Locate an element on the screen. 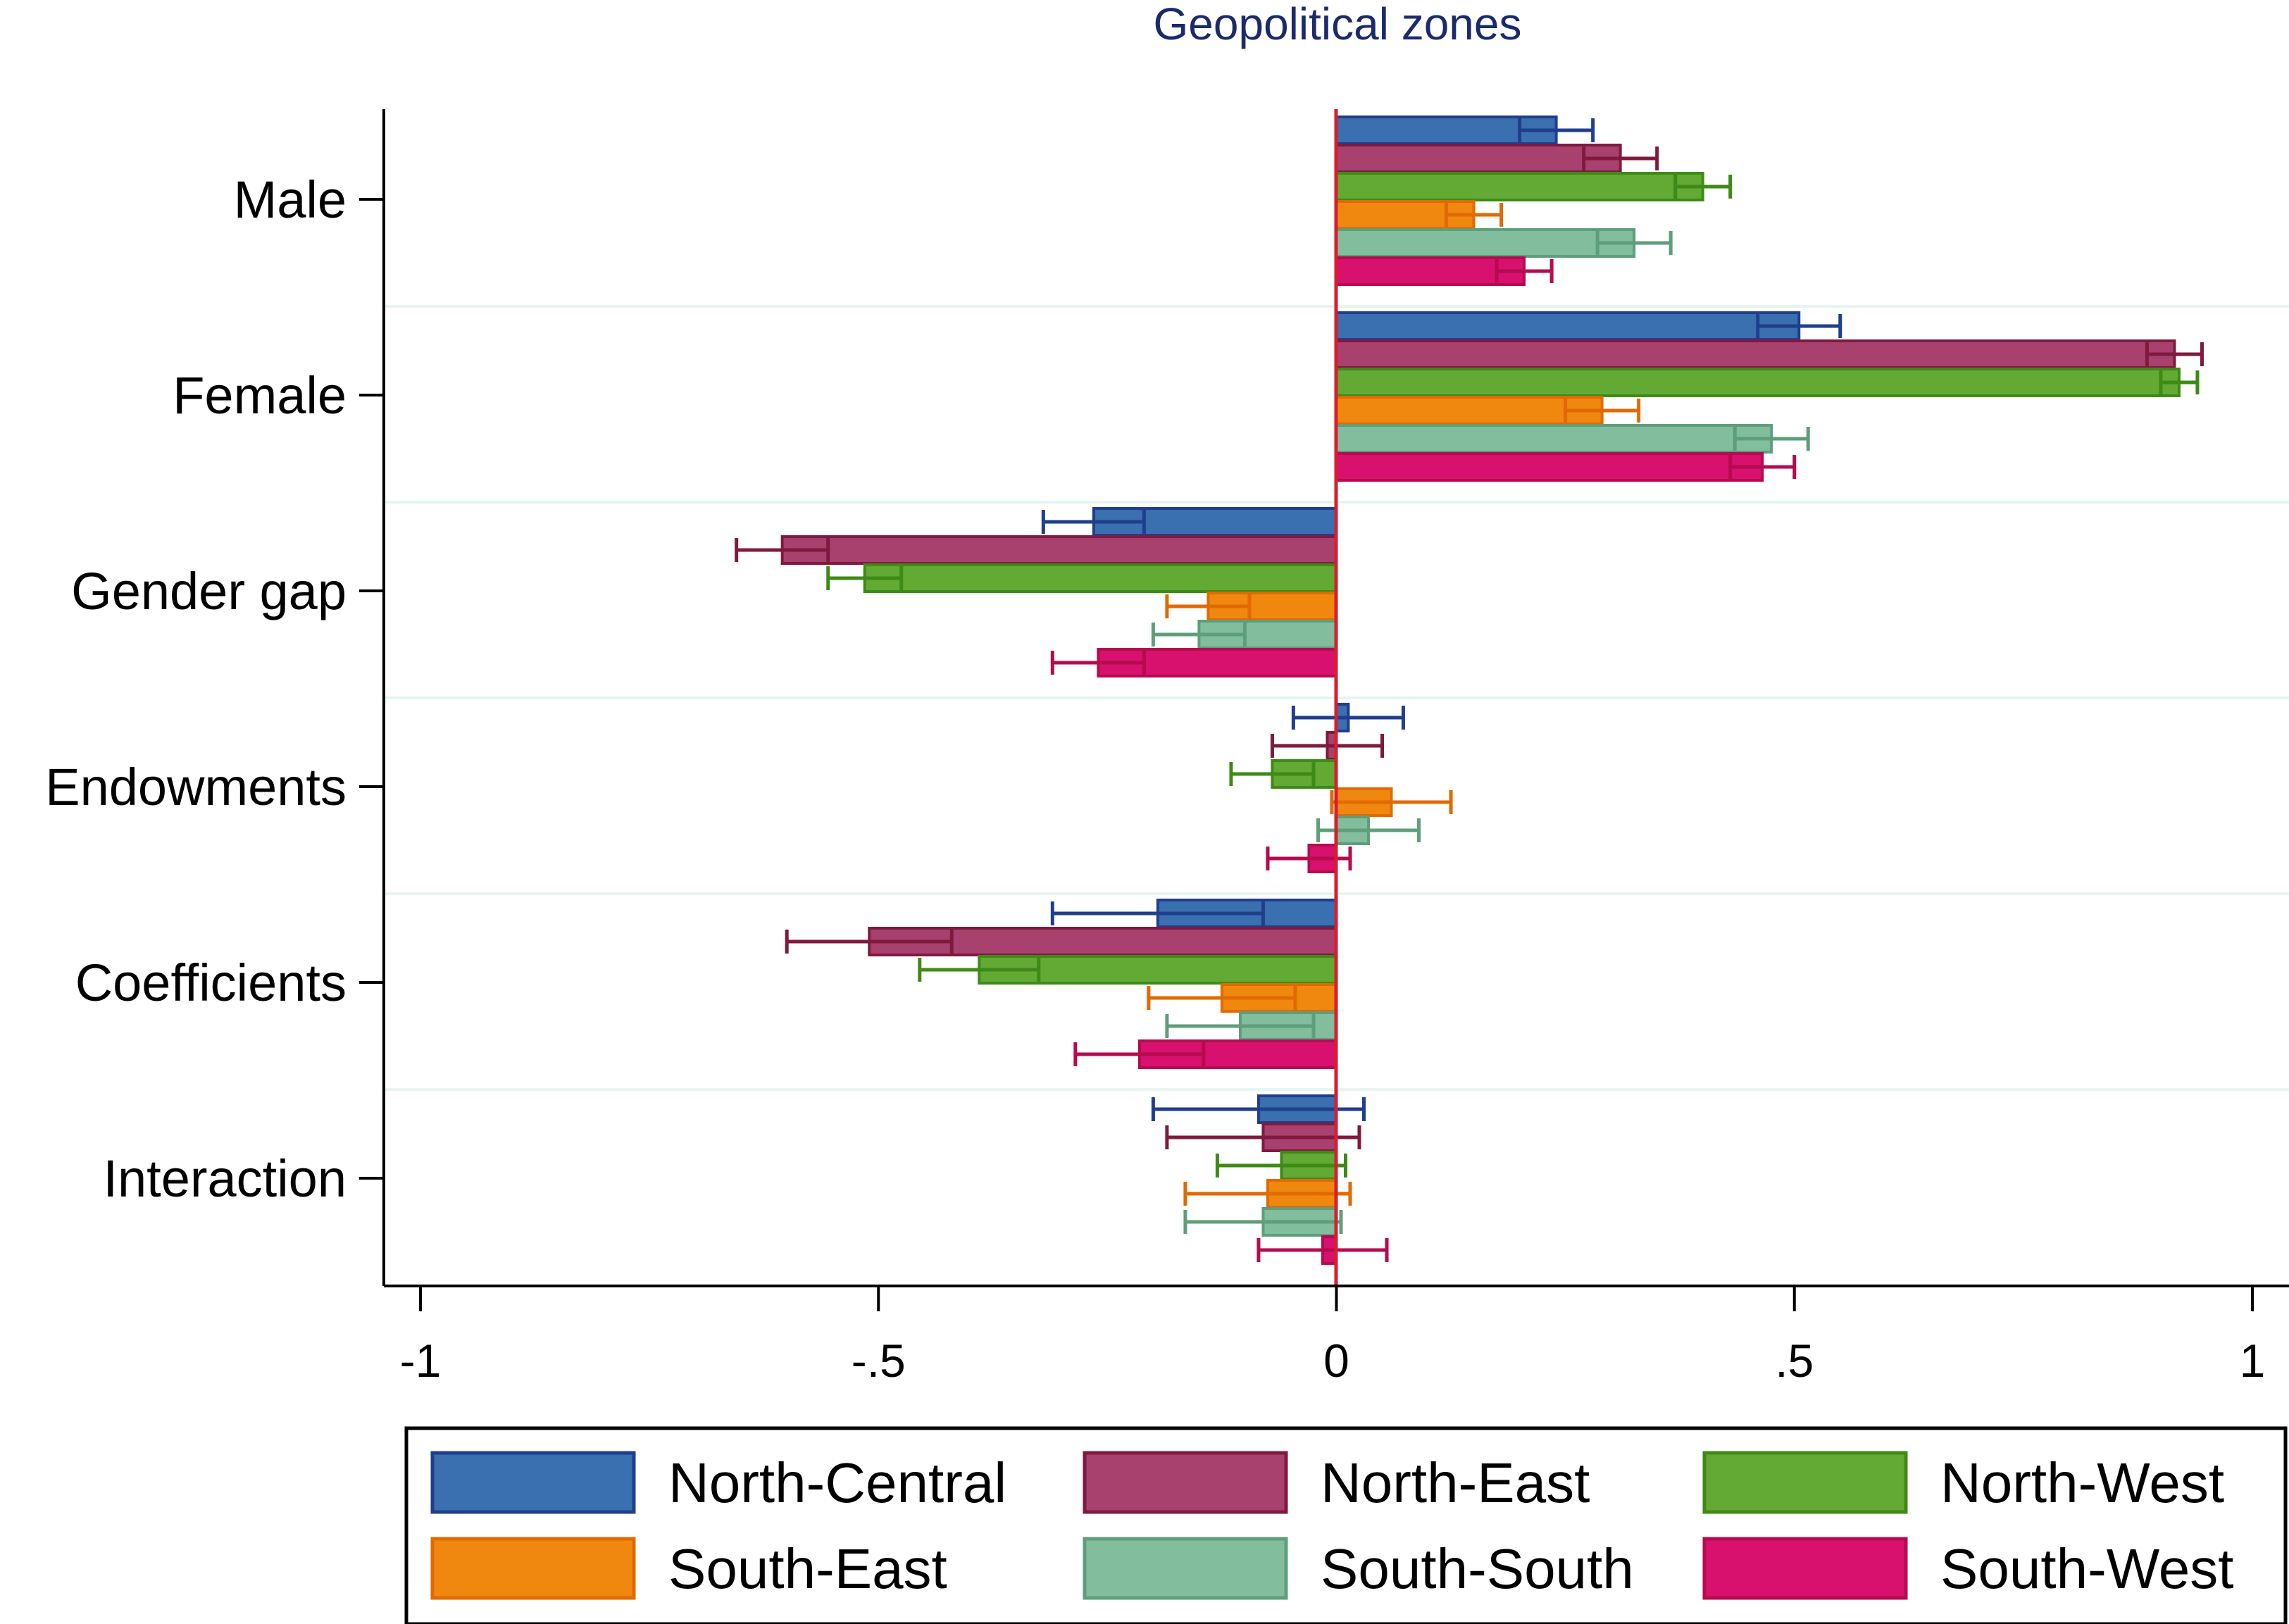 Image resolution: width=2289 pixels, height=1624 pixels. error-bar-north-west-gender-gap is located at coordinates (865, 578).